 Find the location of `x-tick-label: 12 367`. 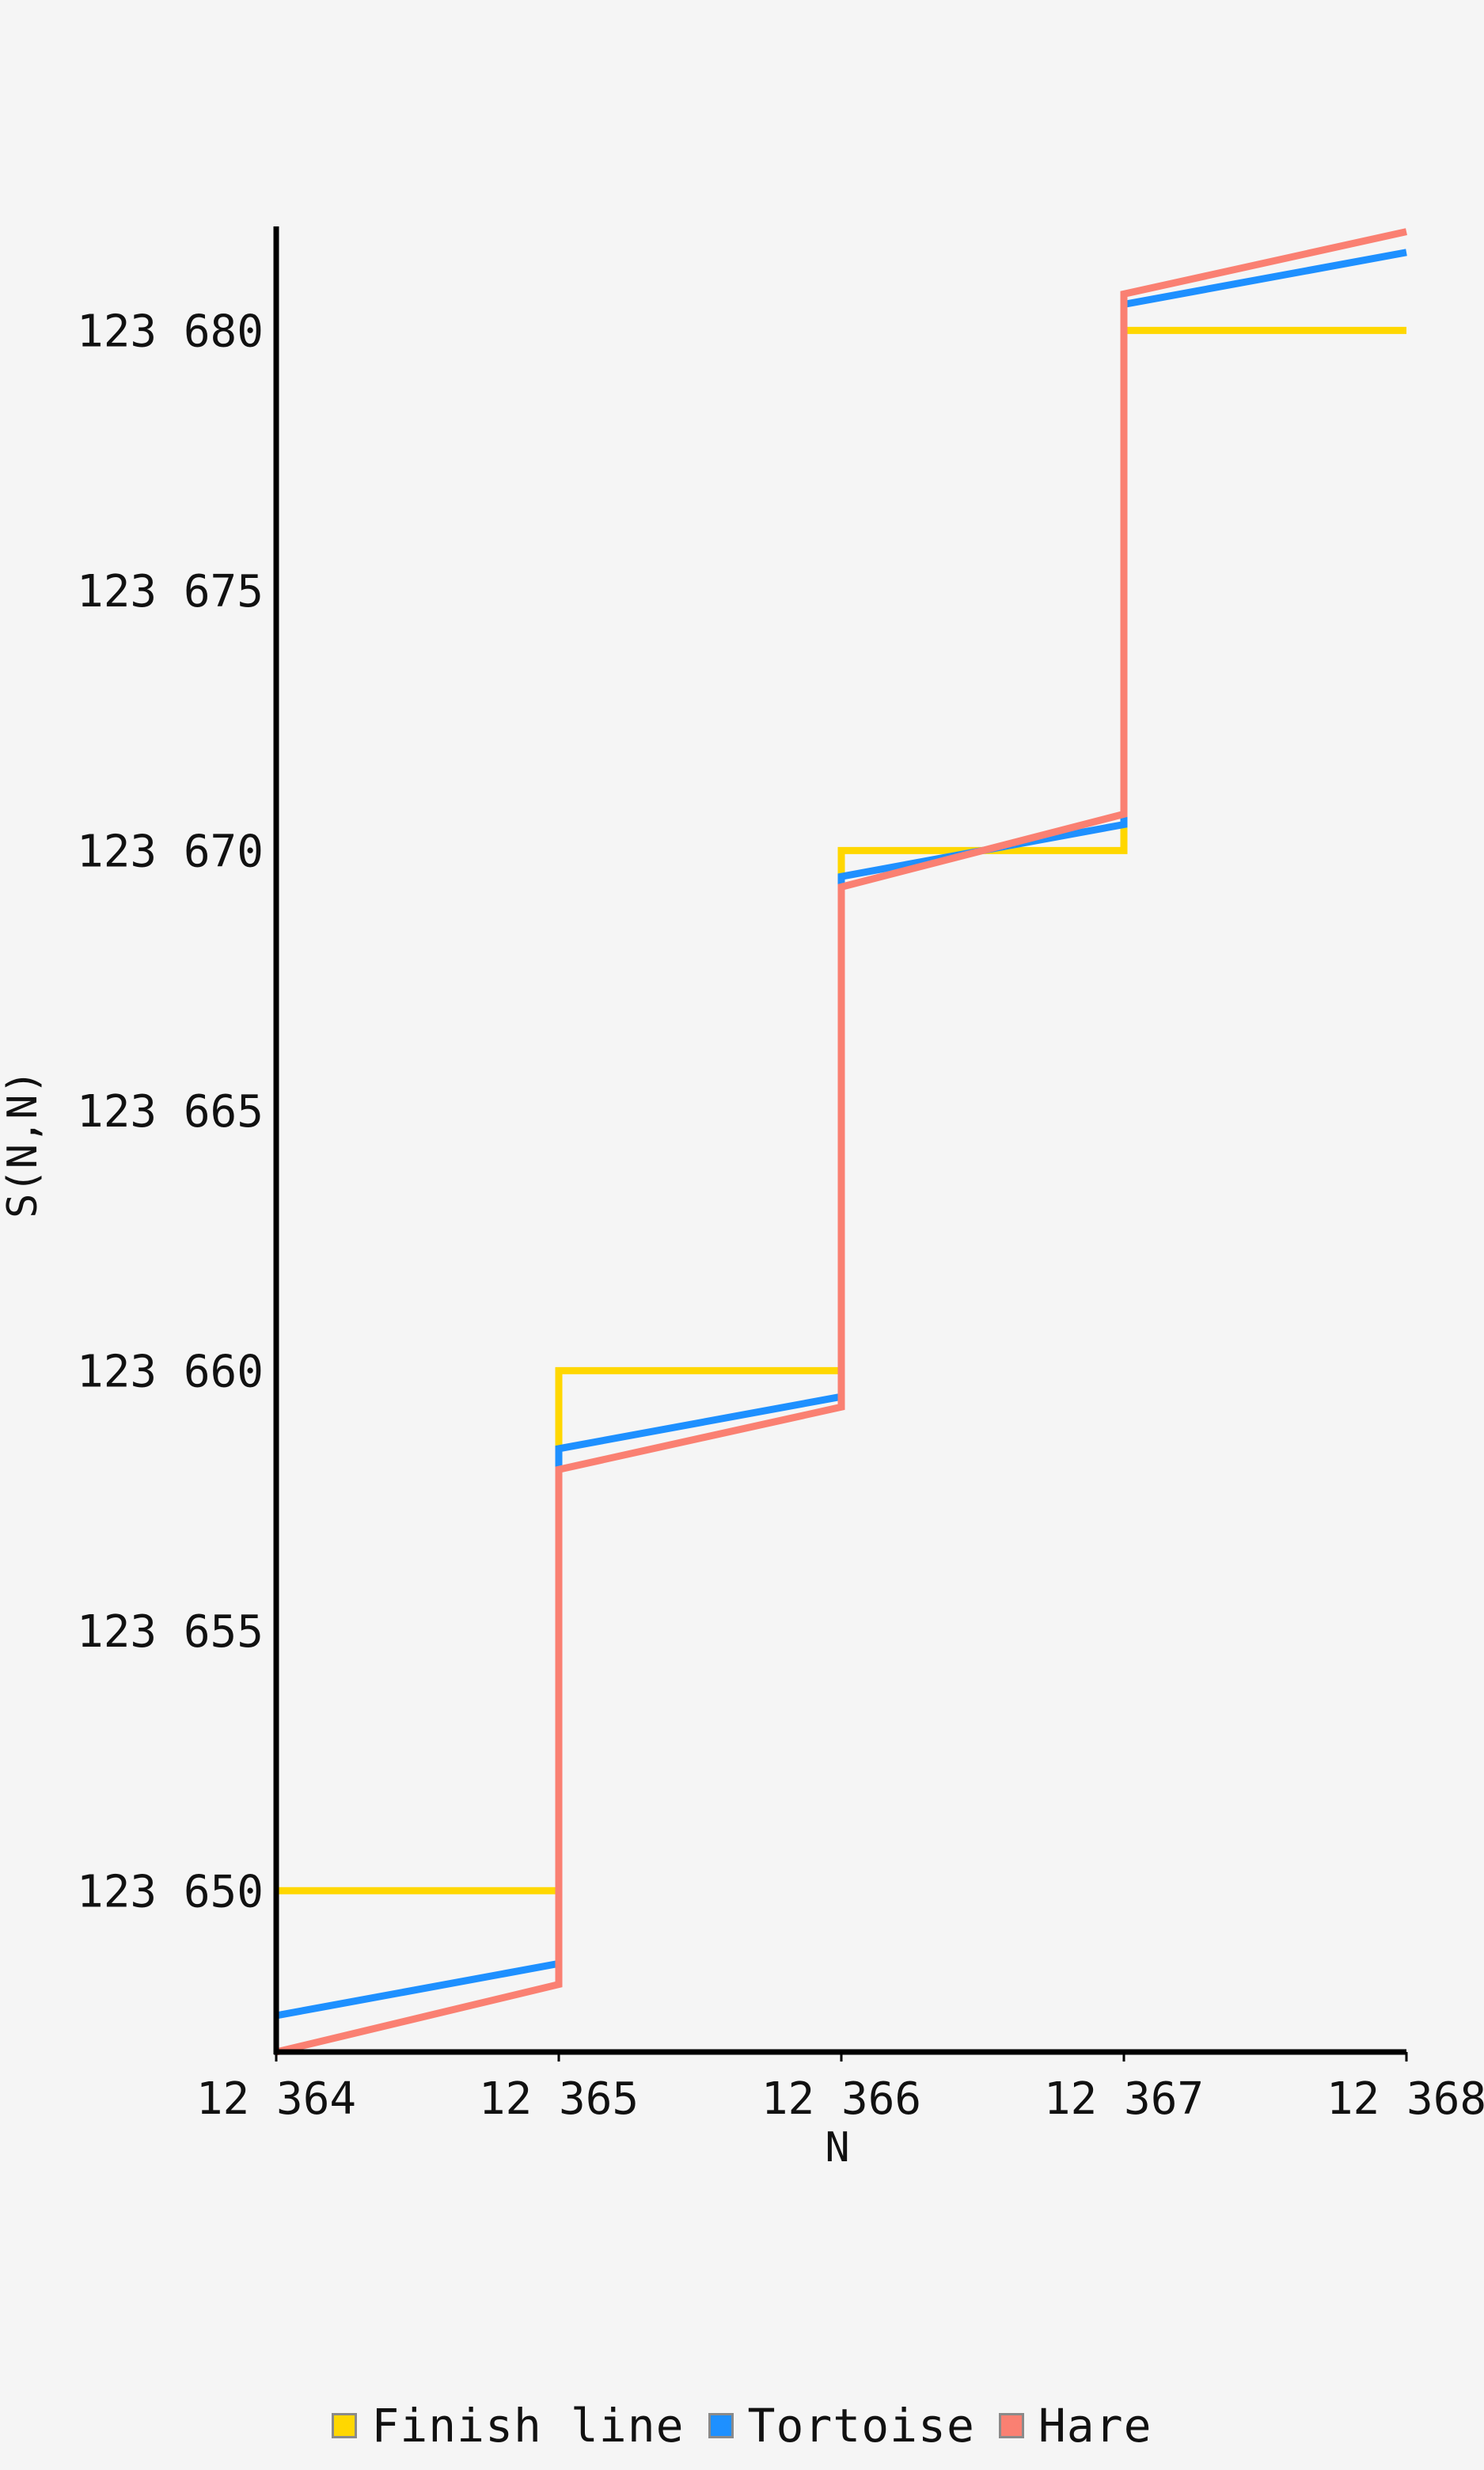

x-tick-label: 12 367 is located at coordinates (1124, 2099).